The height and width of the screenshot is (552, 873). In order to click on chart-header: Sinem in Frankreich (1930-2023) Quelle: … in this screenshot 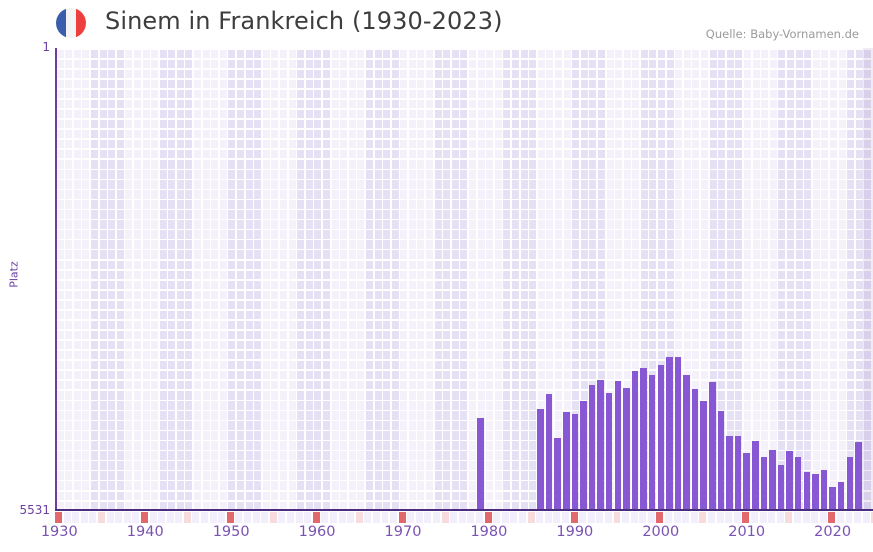, I will do `click(436, 24)`.